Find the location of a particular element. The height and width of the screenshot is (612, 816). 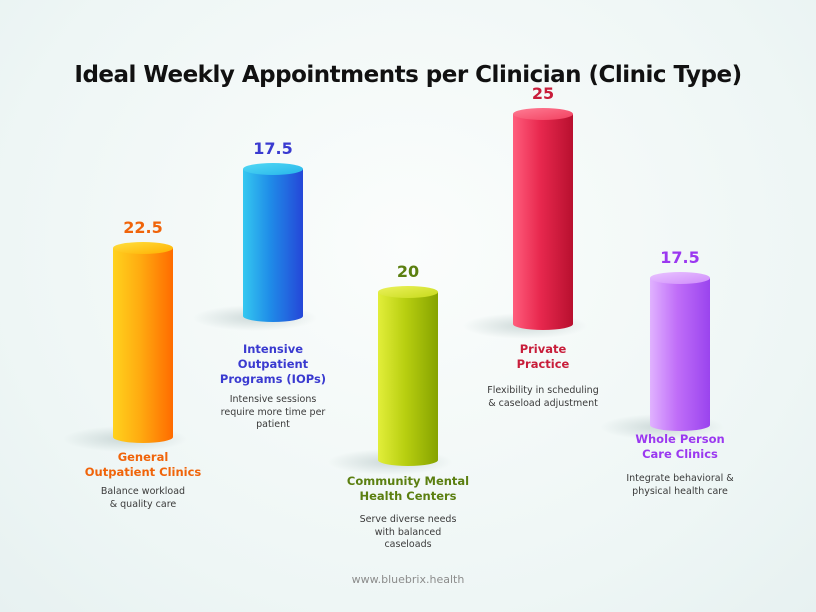

value-label-iop: 17.5 is located at coordinates (273, 148).